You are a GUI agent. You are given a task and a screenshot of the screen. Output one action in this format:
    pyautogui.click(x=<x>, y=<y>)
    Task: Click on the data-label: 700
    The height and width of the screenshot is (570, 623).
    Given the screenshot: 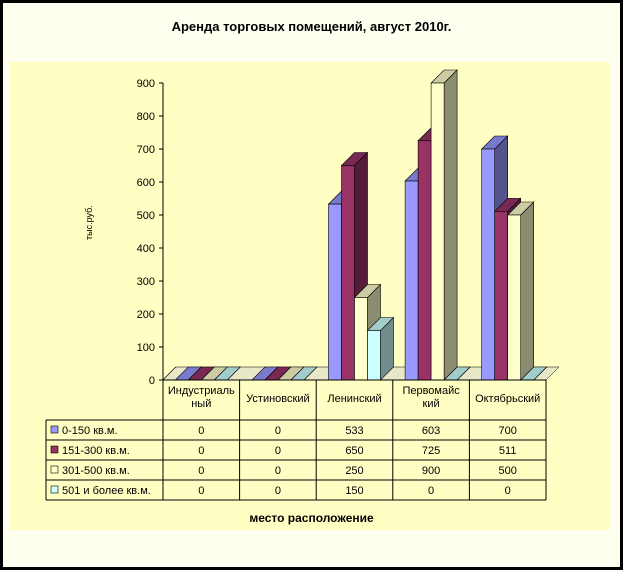 What is the action you would take?
    pyautogui.click(x=508, y=431)
    